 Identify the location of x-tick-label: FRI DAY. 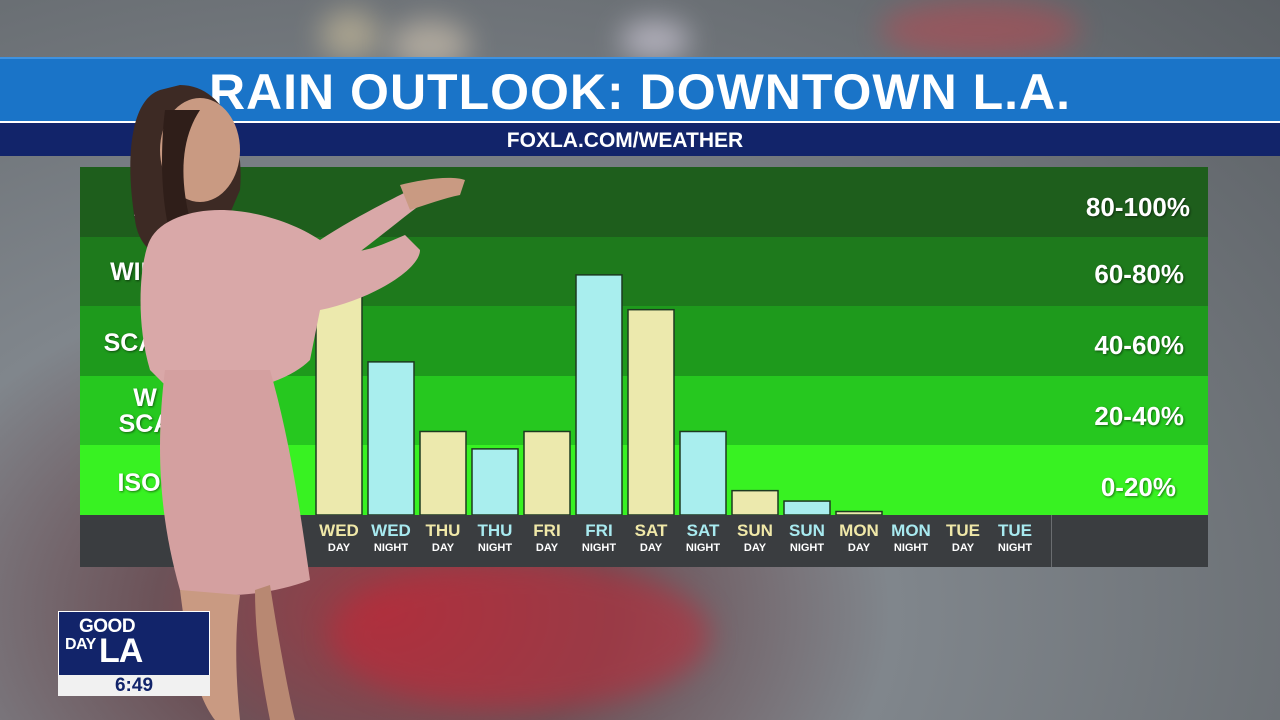
(547, 538).